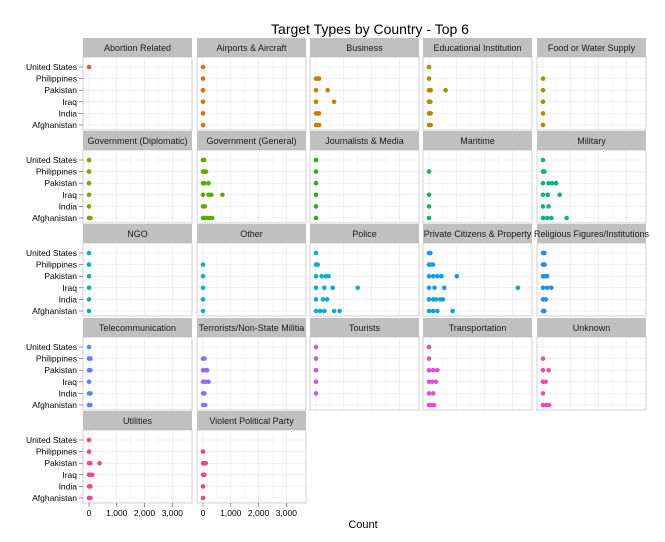 Image resolution: width=665 pixels, height=542 pixels. Describe the element at coordinates (138, 421) in the screenshot. I see `facet-strip-label: Utilities` at that location.